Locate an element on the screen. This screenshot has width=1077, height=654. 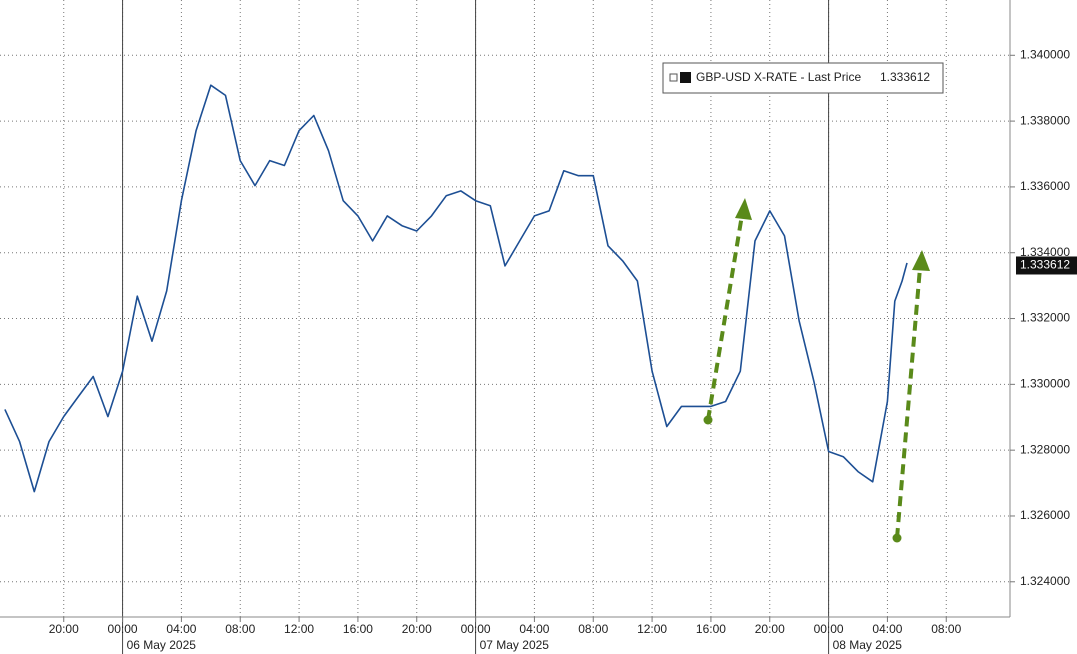
annotation-arrows is located at coordinates (816, 370).